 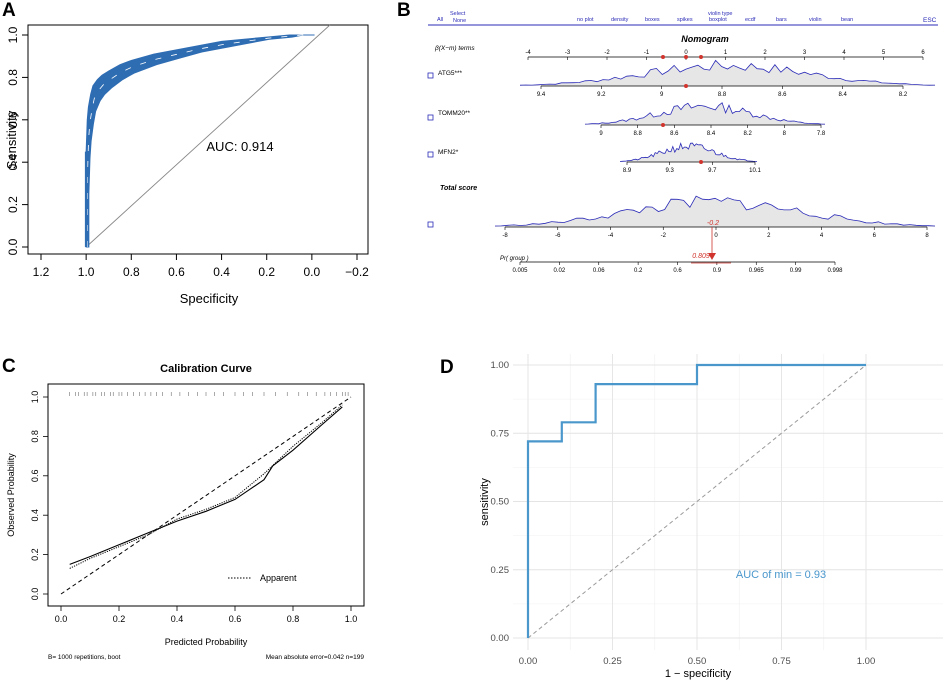 I want to click on menu-bean: bean, so click(x=847, y=20).